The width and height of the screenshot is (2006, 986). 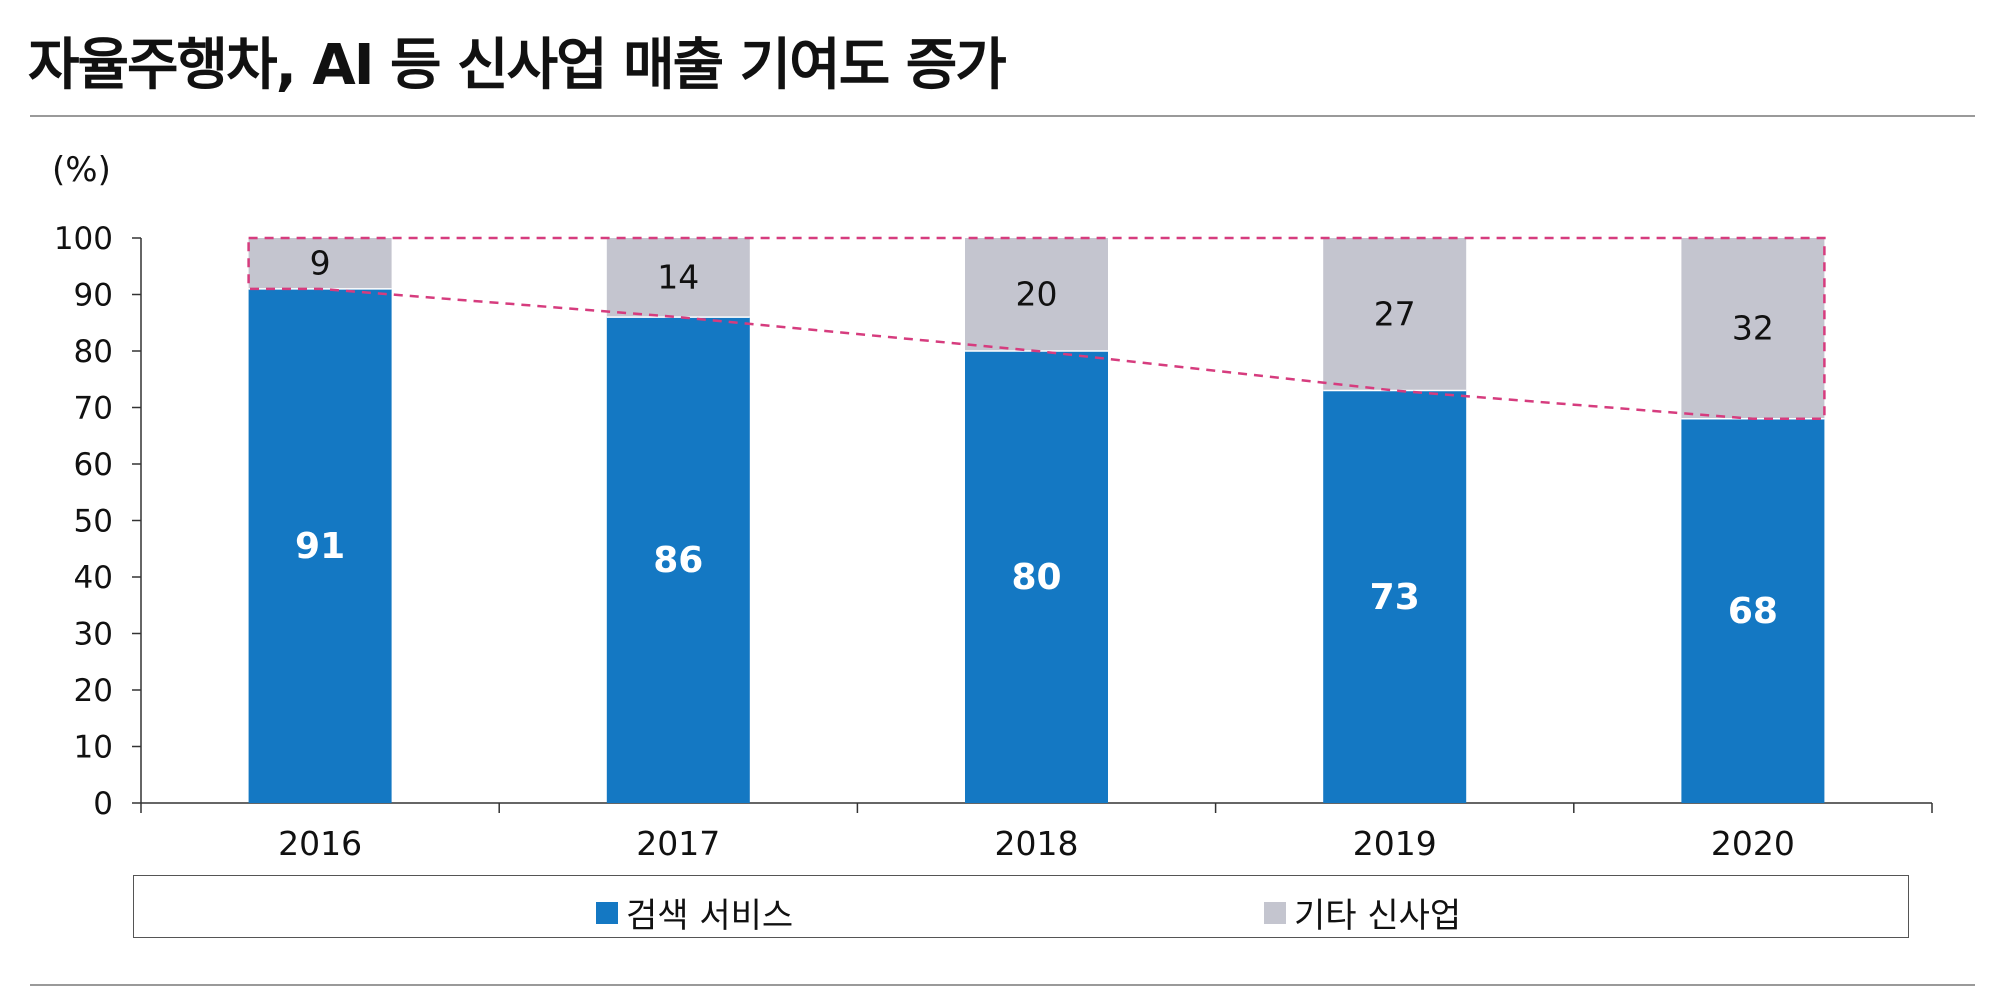 I want to click on data-label-new-business-2020: 32, so click(x=1753, y=327).